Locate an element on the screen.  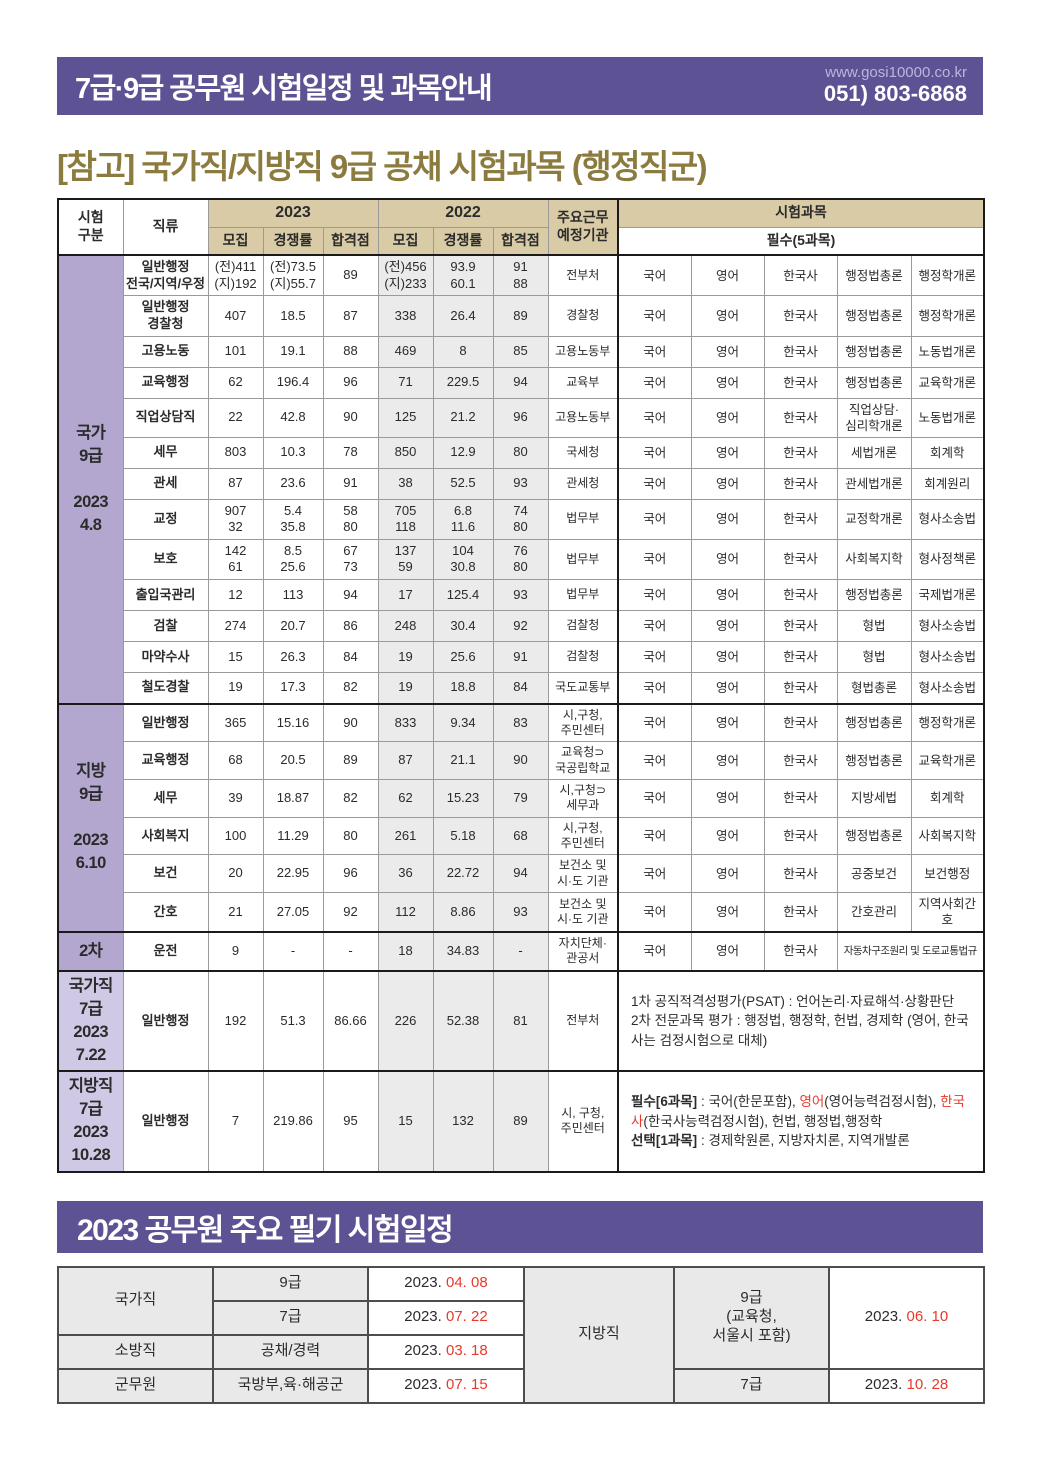
cell-2023: 142 61 is located at coordinates (235, 559).